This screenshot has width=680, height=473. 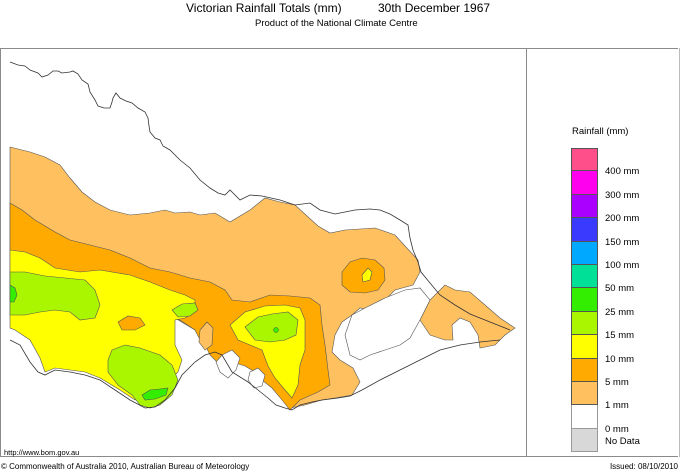 What do you see at coordinates (276, 330) in the screenshot?
I see `rainfall-zone-25mm-central` at bounding box center [276, 330].